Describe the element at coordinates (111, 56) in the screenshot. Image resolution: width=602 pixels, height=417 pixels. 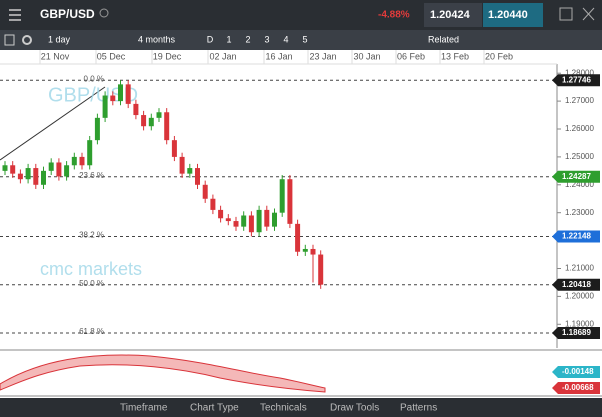
I see `date-label: 05 Dec` at that location.